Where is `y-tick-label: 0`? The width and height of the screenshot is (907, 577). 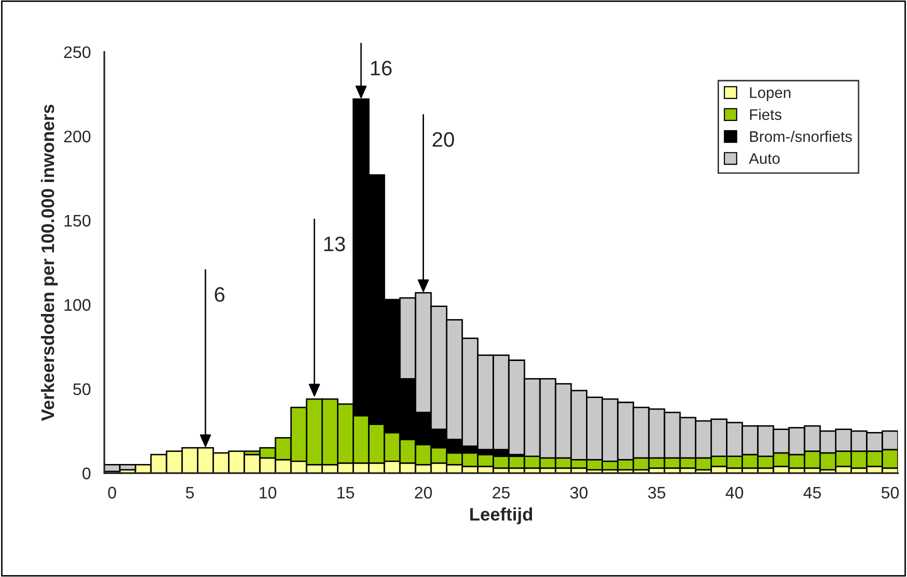 y-tick-label: 0 is located at coordinates (86, 474).